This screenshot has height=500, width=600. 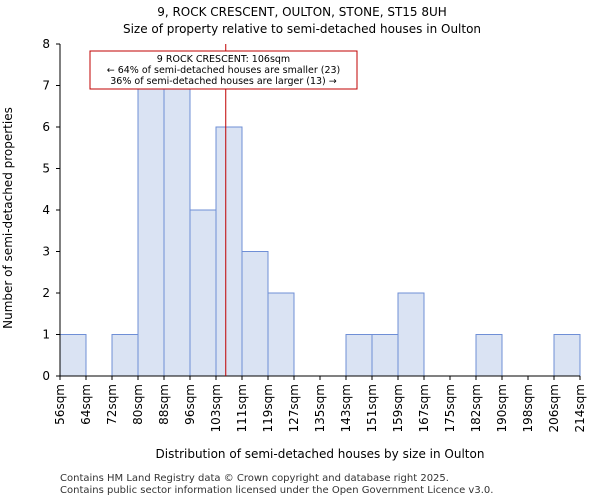 What do you see at coordinates (223, 59) in the screenshot?
I see `marker-annotation-title: 9 ROCK CRESCENT: 106sqm` at bounding box center [223, 59].